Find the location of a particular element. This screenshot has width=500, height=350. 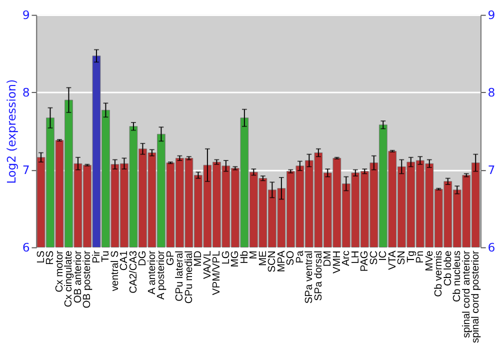

y-tick-label: 6 is located at coordinates (26, 247).